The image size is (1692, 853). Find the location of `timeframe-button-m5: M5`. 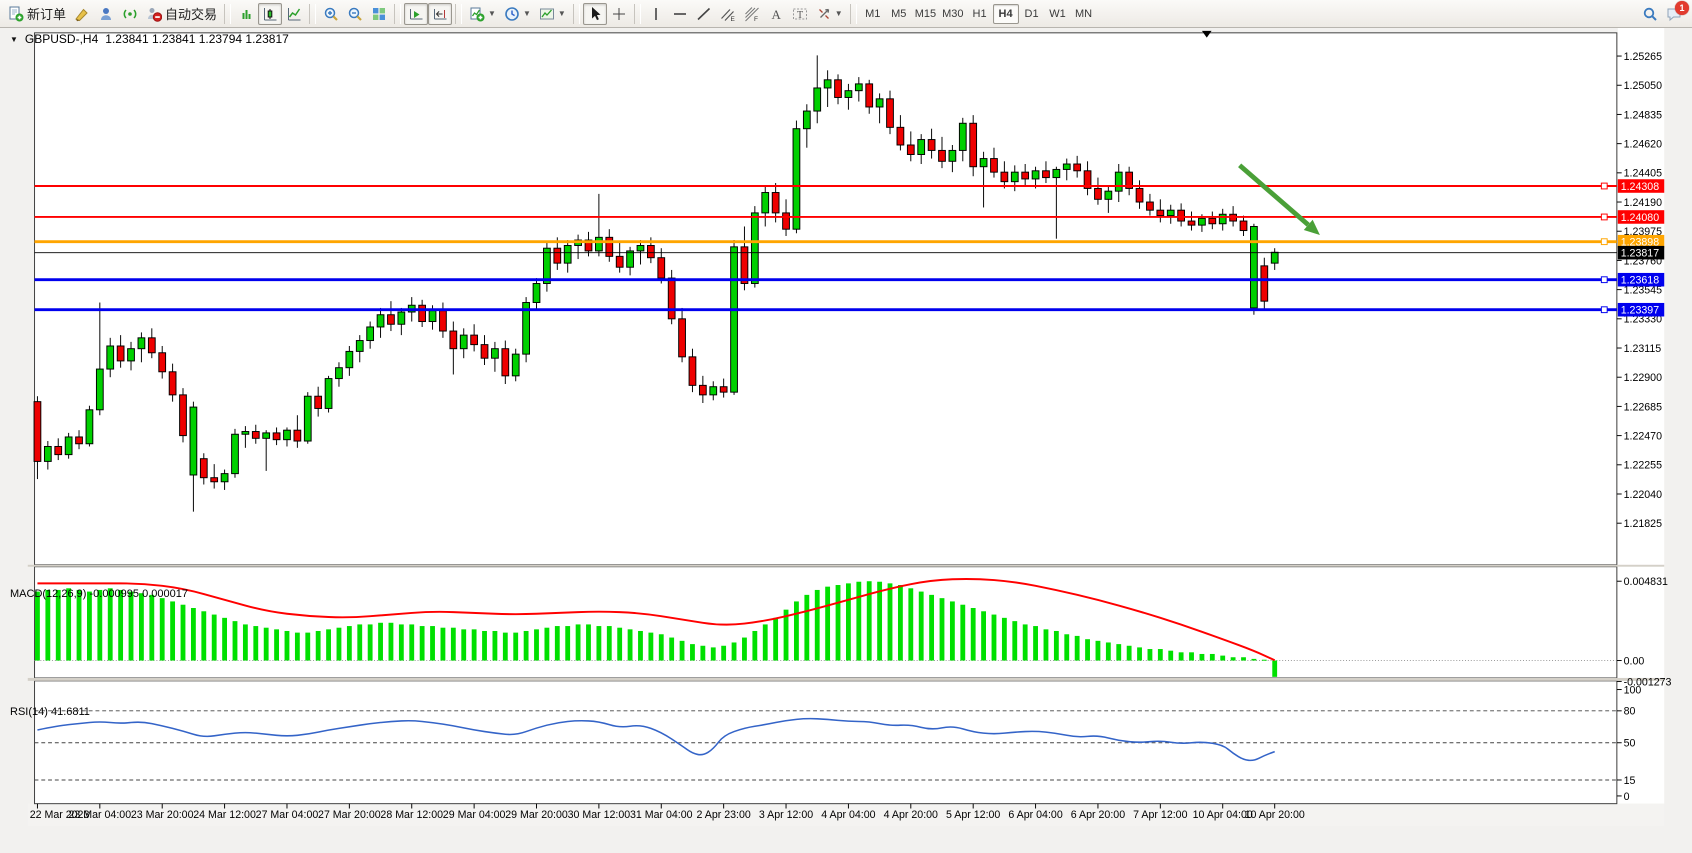

timeframe-button-m5: M5 is located at coordinates (899, 13).